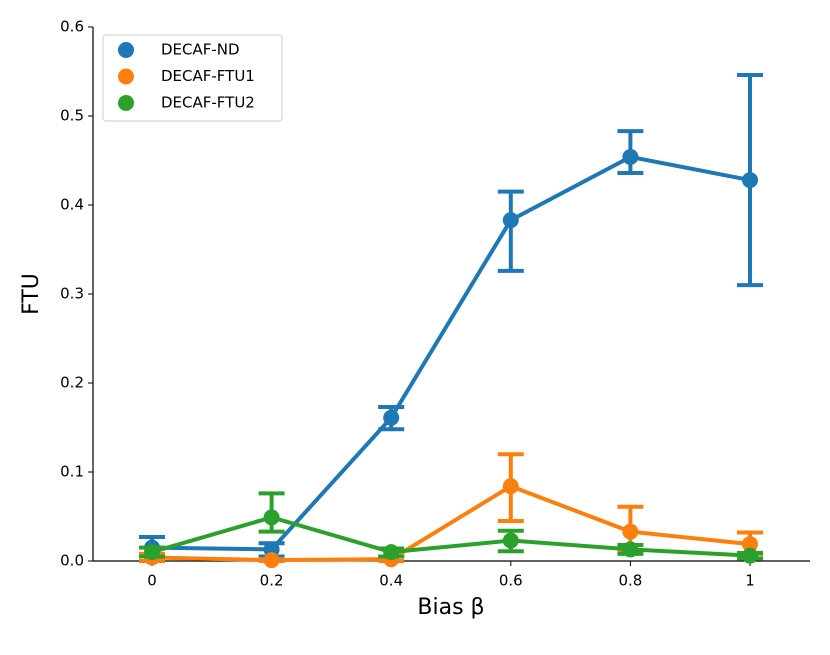 This screenshot has height=655, width=830. What do you see at coordinates (72, 294) in the screenshot?
I see `y-tick-label: 0.3` at bounding box center [72, 294].